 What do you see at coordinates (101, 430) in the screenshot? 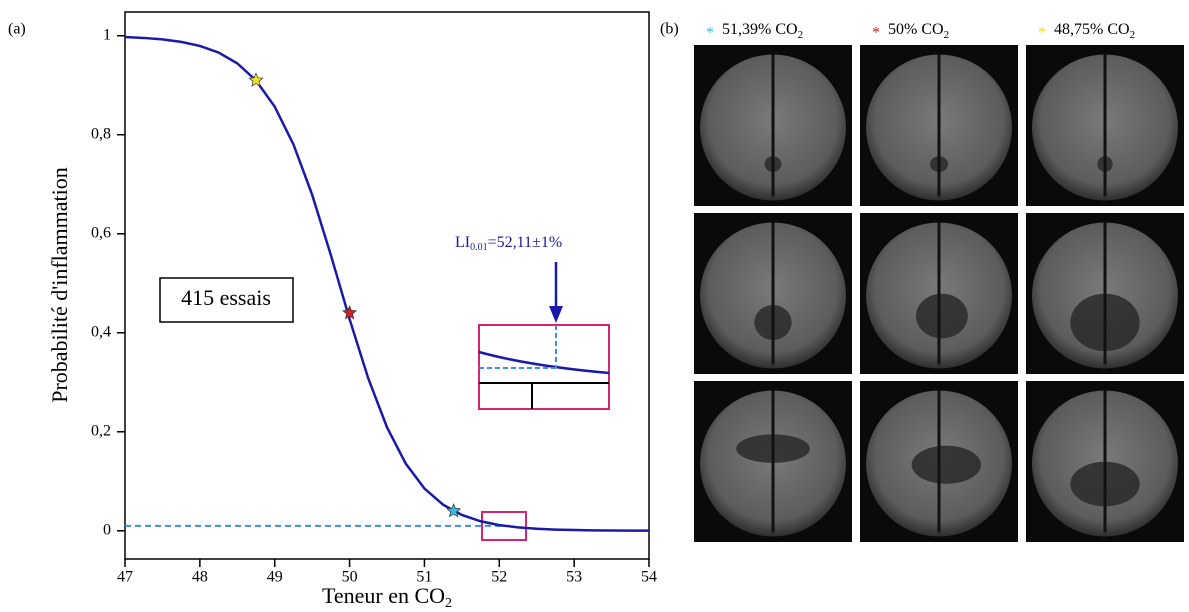
I see `y-tick-label: 0,2` at bounding box center [101, 430].